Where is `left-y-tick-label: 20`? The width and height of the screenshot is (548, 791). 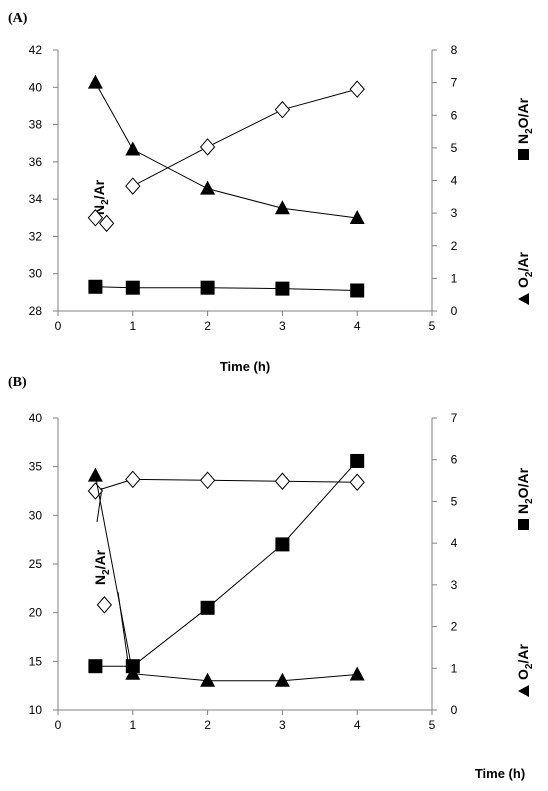 left-y-tick-label: 20 is located at coordinates (36, 613).